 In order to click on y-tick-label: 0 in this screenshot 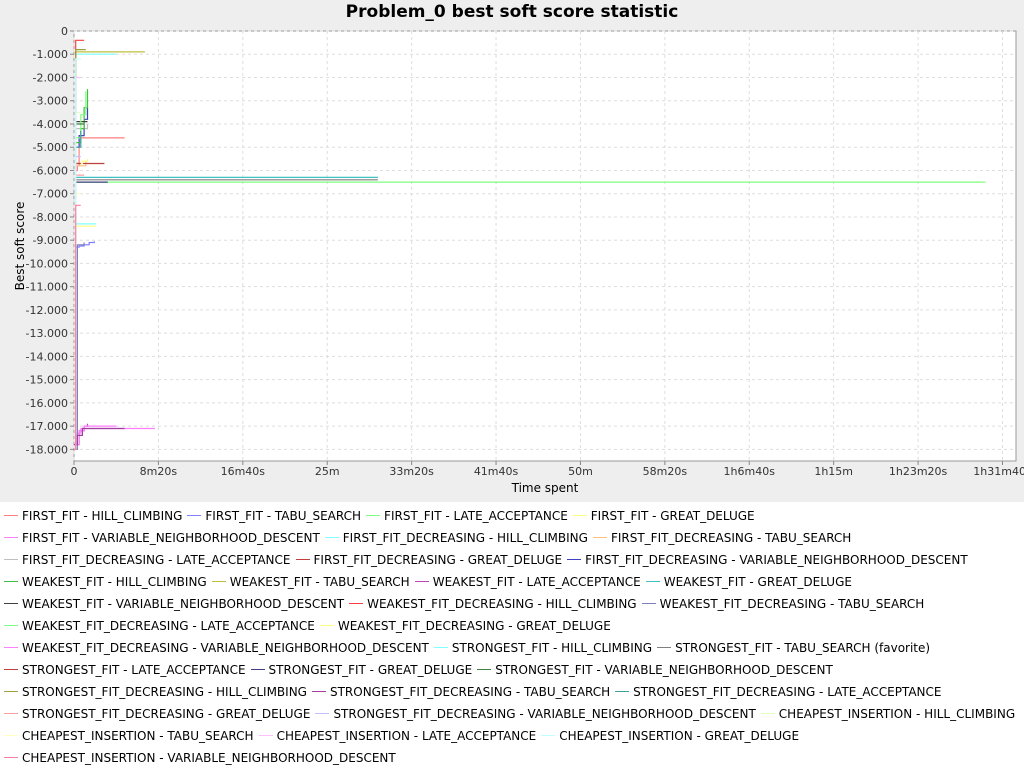, I will do `click(64, 31)`.